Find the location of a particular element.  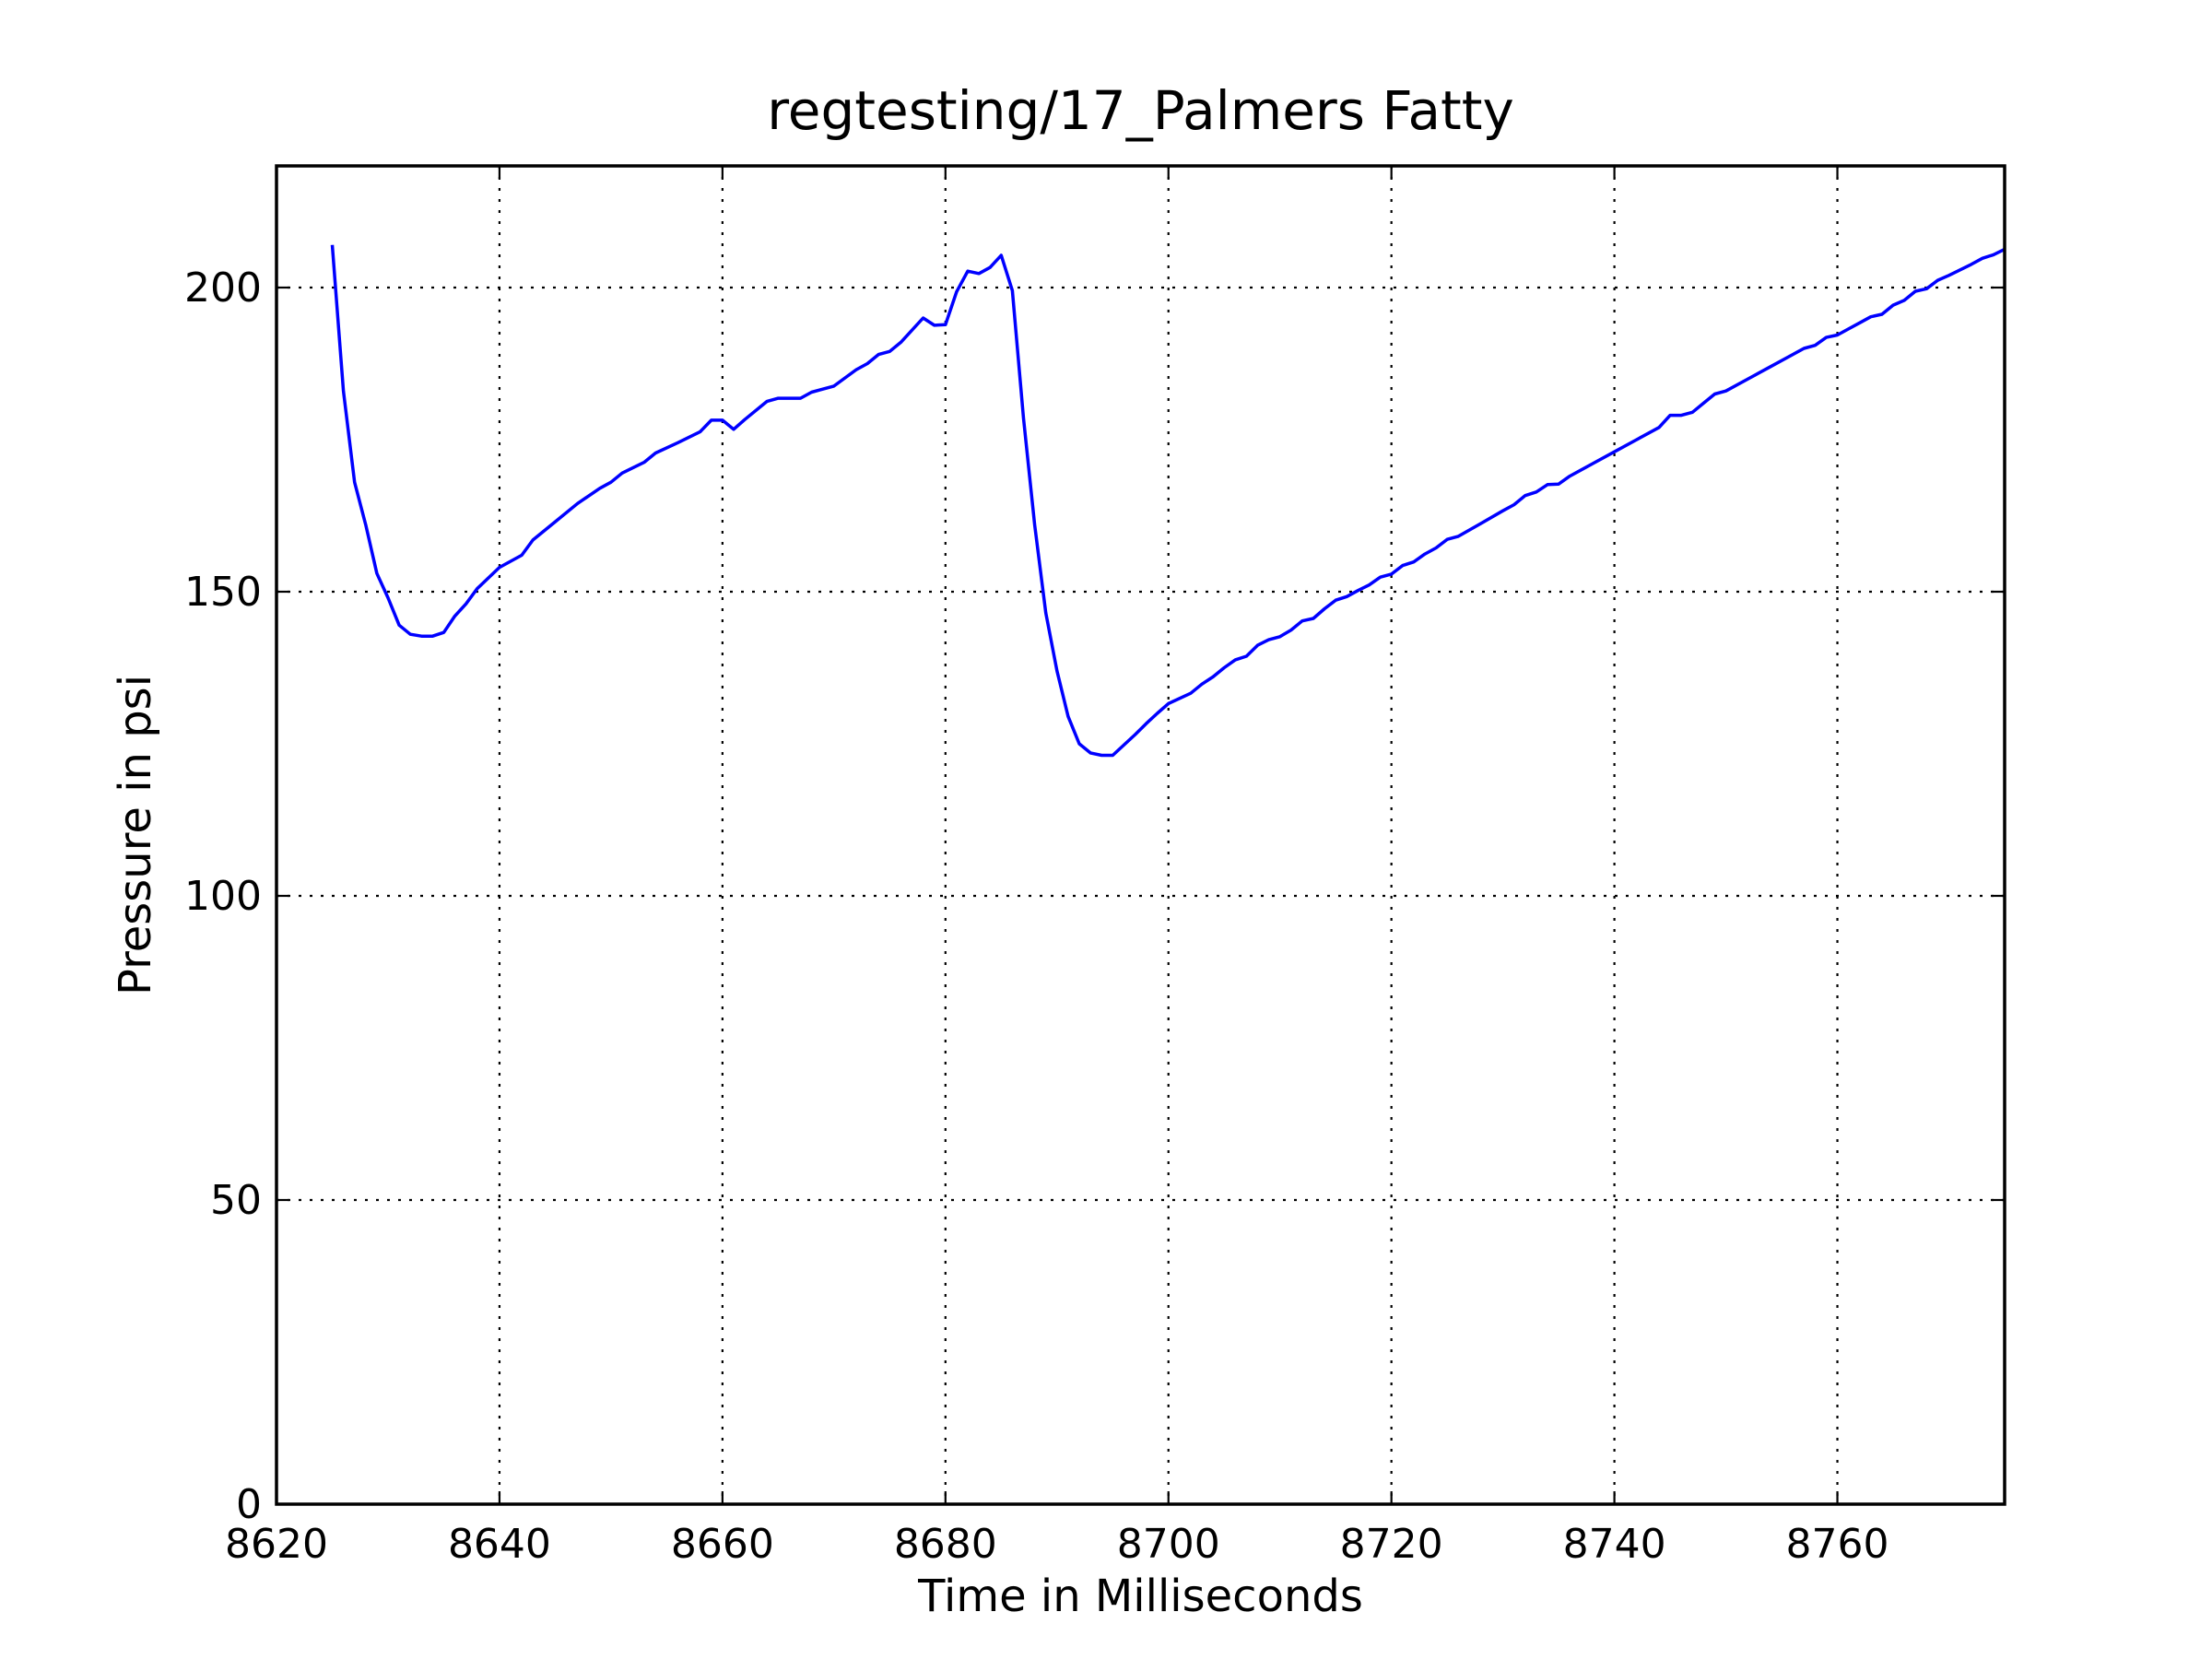

x-tick-label: 8760 is located at coordinates (1837, 1544).